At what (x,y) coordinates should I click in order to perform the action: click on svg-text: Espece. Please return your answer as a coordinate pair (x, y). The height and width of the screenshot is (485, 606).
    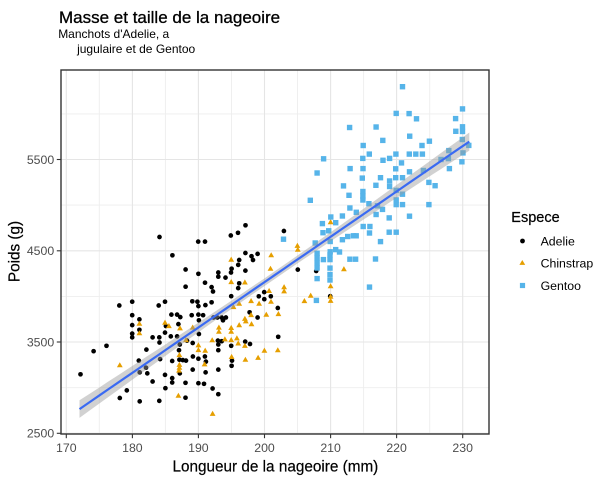
    Looking at the image, I should click on (535, 218).